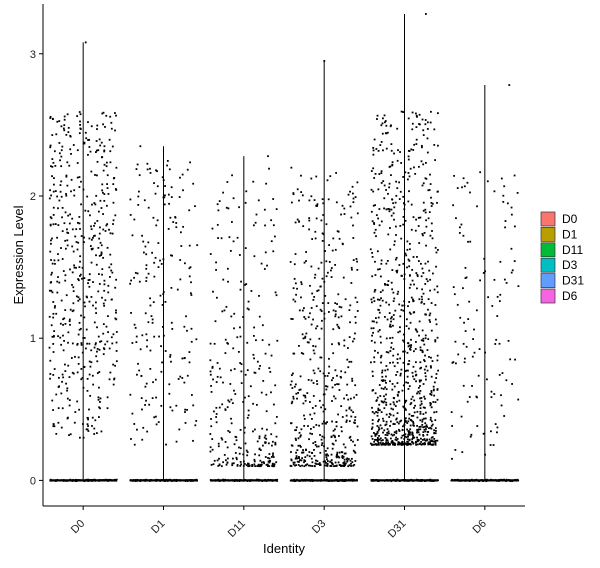 Image resolution: width=600 pixels, height=568 pixels. I want to click on legend-label: D6, so click(570, 296).